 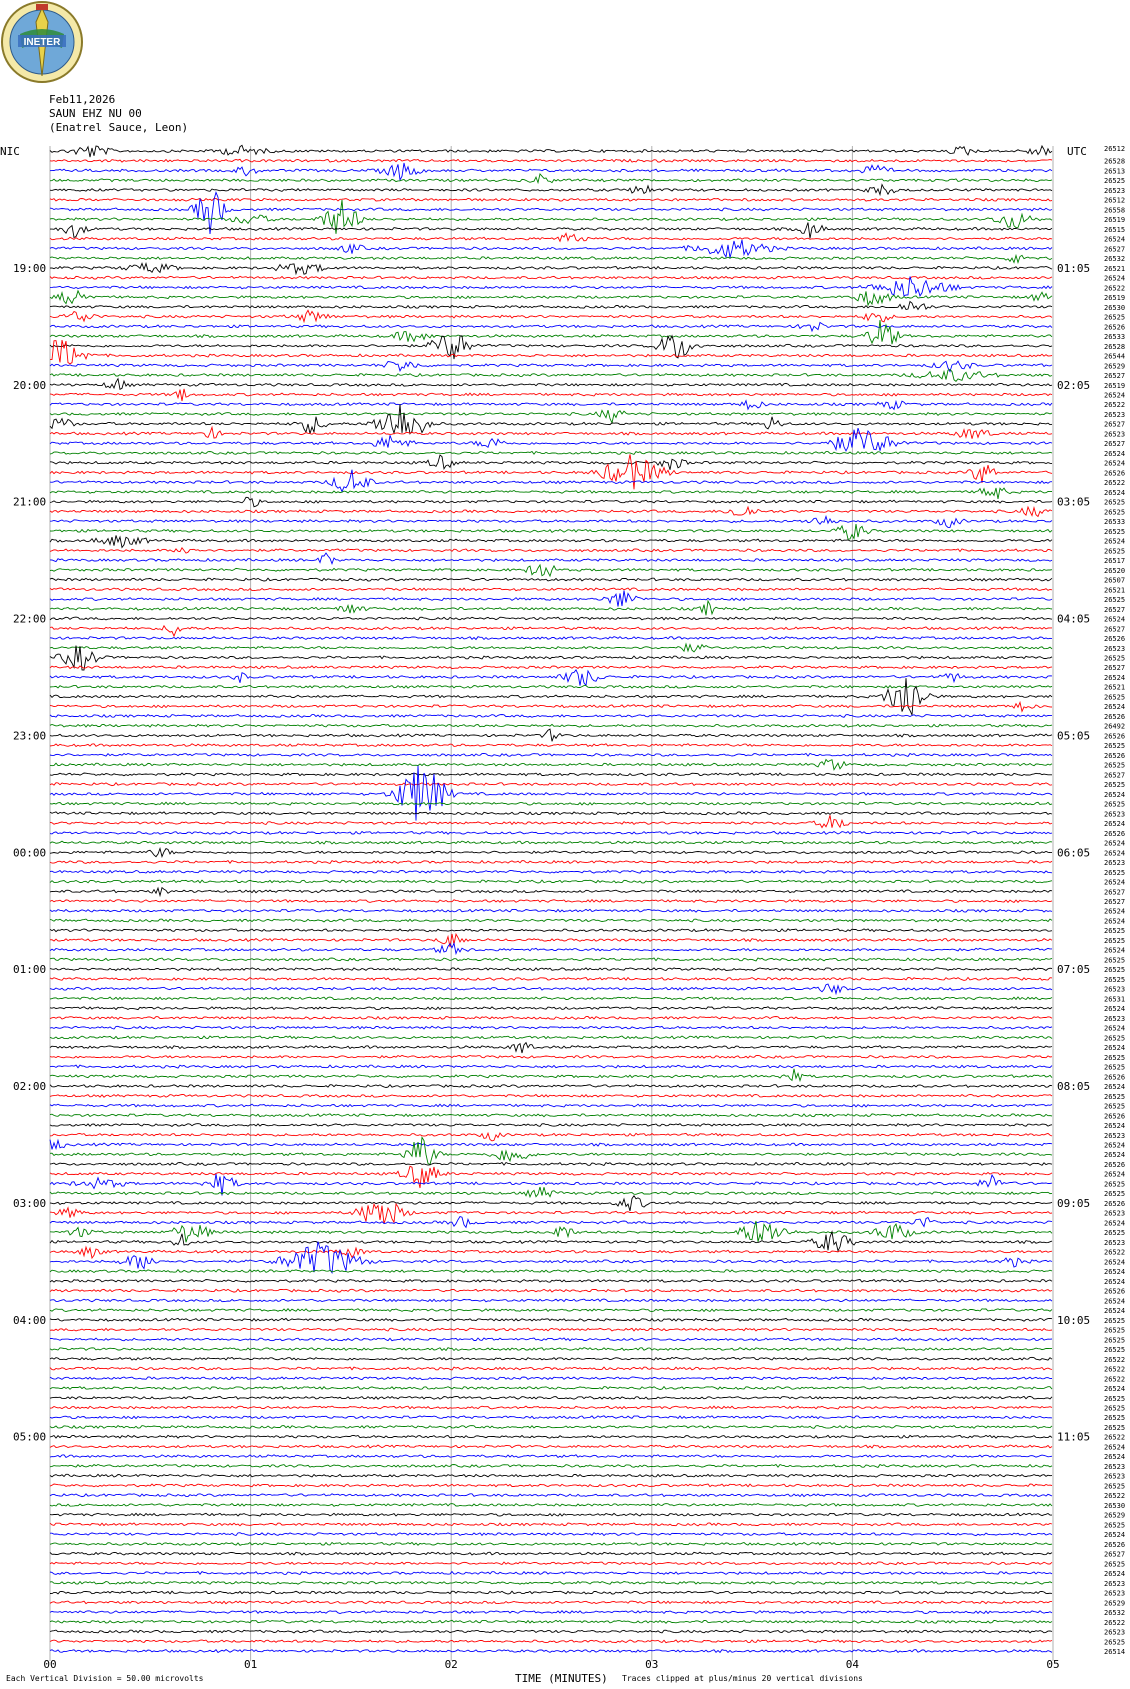 I want to click on x-tick-label: 05, so click(x=1052, y=1664).